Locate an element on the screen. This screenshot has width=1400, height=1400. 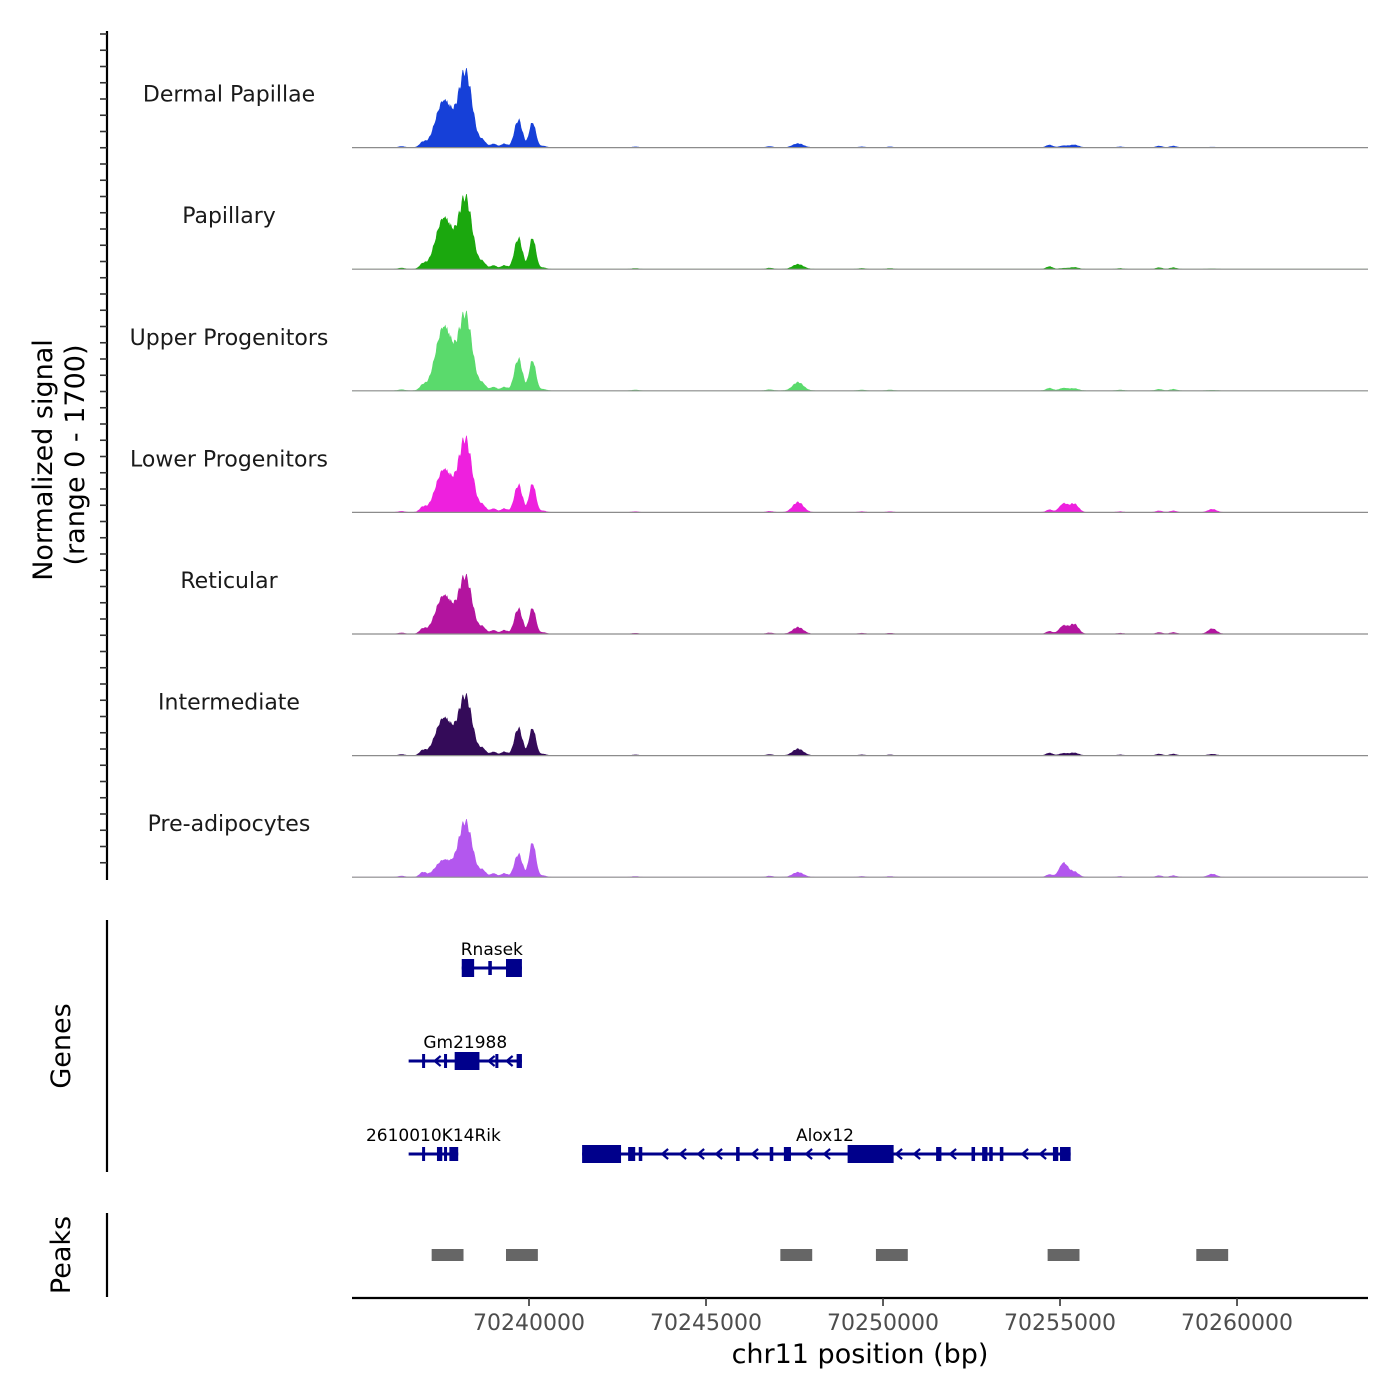
gene-label: 2610010K14Rik is located at coordinates (433, 1136).